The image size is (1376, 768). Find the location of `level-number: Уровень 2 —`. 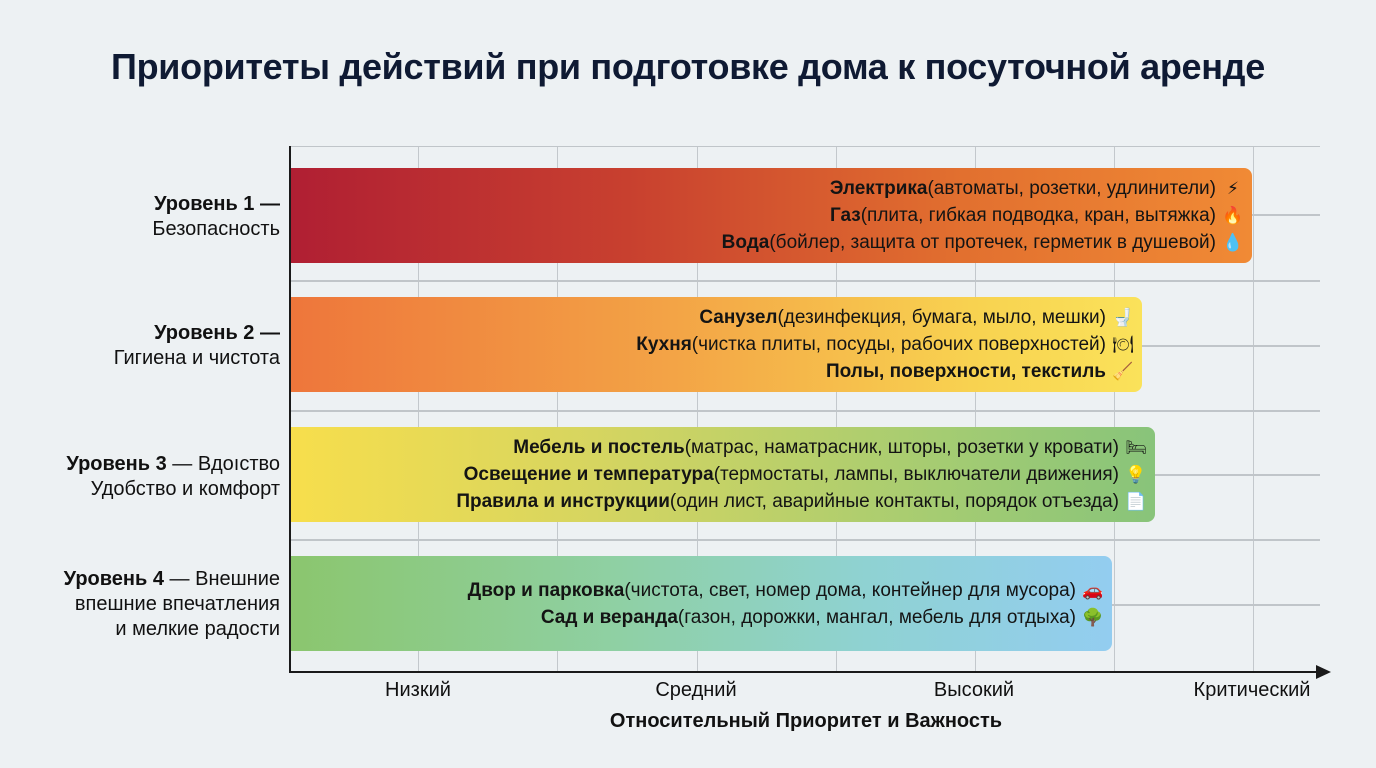

level-number: Уровень 2 — is located at coordinates (217, 333).